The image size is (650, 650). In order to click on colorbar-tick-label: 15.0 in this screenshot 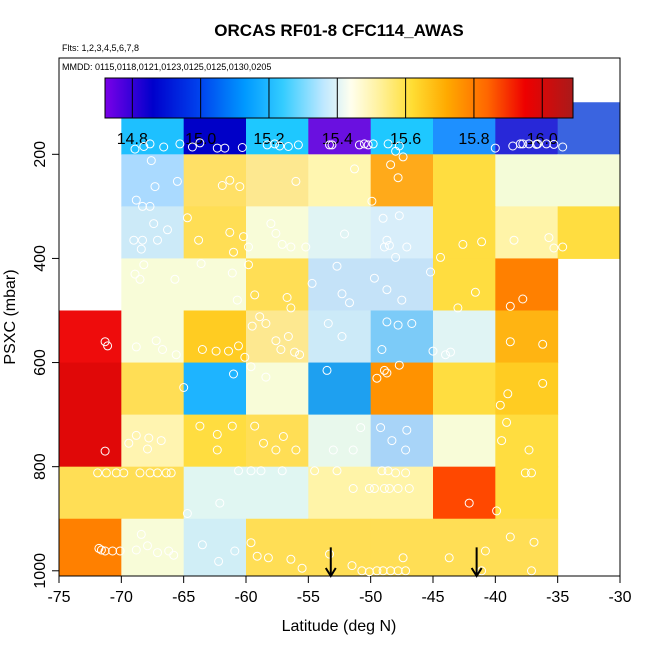, I will do `click(200, 139)`.